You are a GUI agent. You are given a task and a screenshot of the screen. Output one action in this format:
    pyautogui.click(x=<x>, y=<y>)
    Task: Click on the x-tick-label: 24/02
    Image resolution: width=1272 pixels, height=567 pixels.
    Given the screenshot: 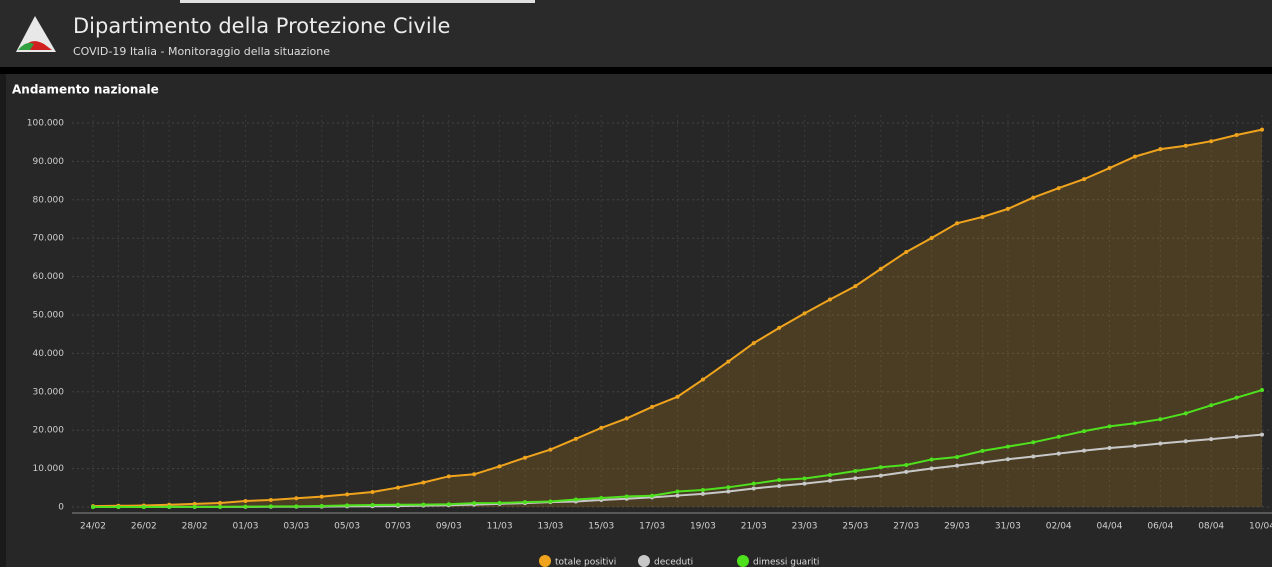 What is the action you would take?
    pyautogui.click(x=93, y=527)
    